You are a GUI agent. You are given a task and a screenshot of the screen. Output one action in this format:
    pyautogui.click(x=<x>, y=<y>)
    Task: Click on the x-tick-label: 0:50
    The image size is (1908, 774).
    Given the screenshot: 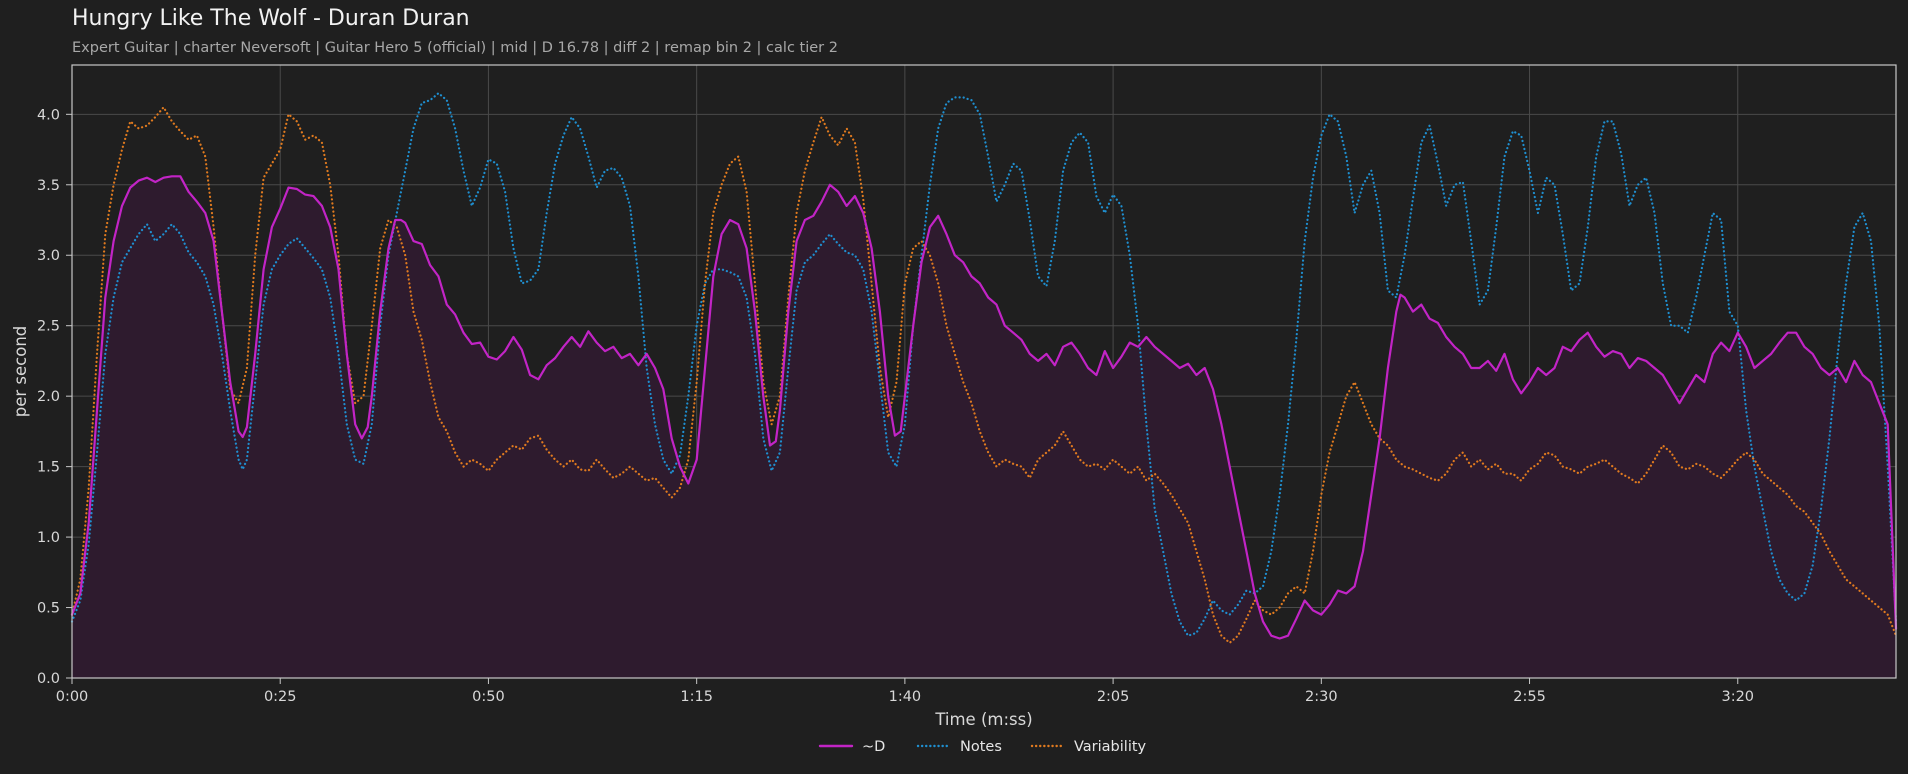 What is the action you would take?
    pyautogui.click(x=488, y=697)
    